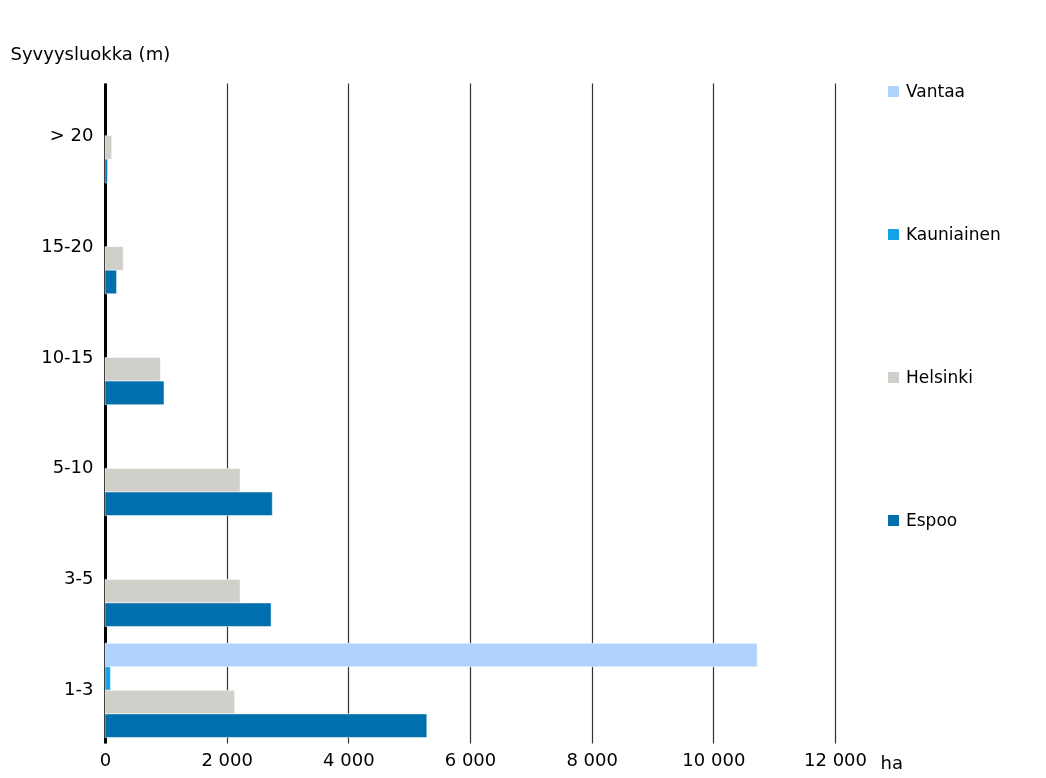 The image size is (1046, 778). What do you see at coordinates (67, 245) in the screenshot?
I see `y-tick-label: 15-20` at bounding box center [67, 245].